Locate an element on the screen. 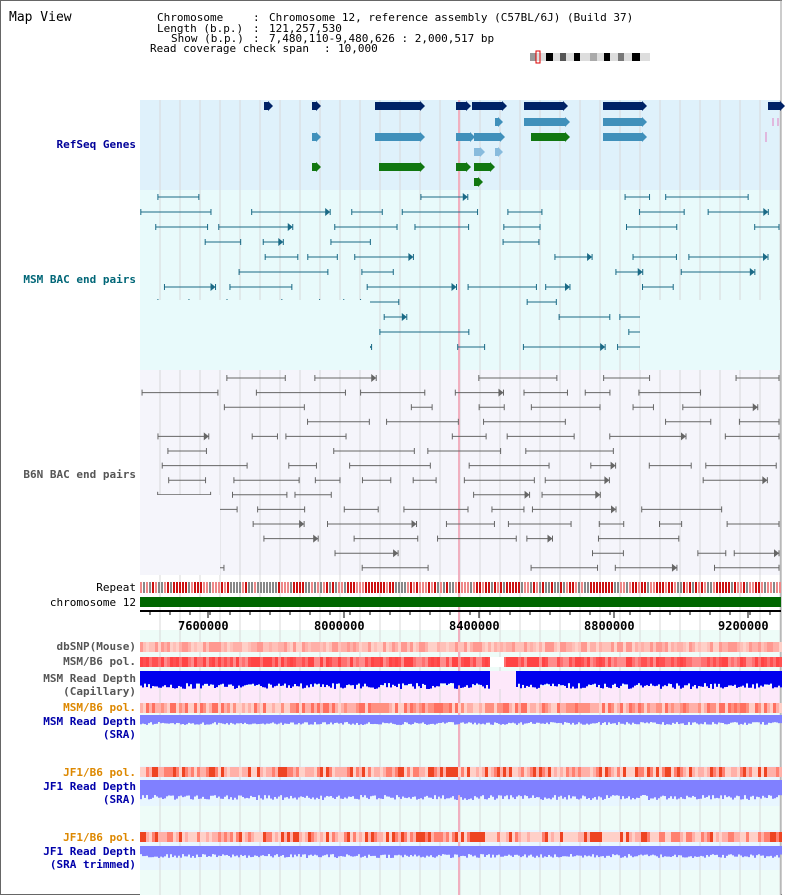 The height and width of the screenshot is (895, 800). b6n-bac-pair is located at coordinates (374, 378).